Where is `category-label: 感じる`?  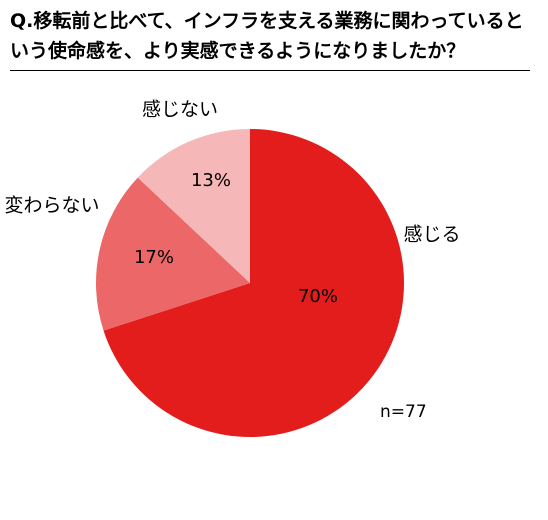 category-label: 感じる is located at coordinates (431, 235).